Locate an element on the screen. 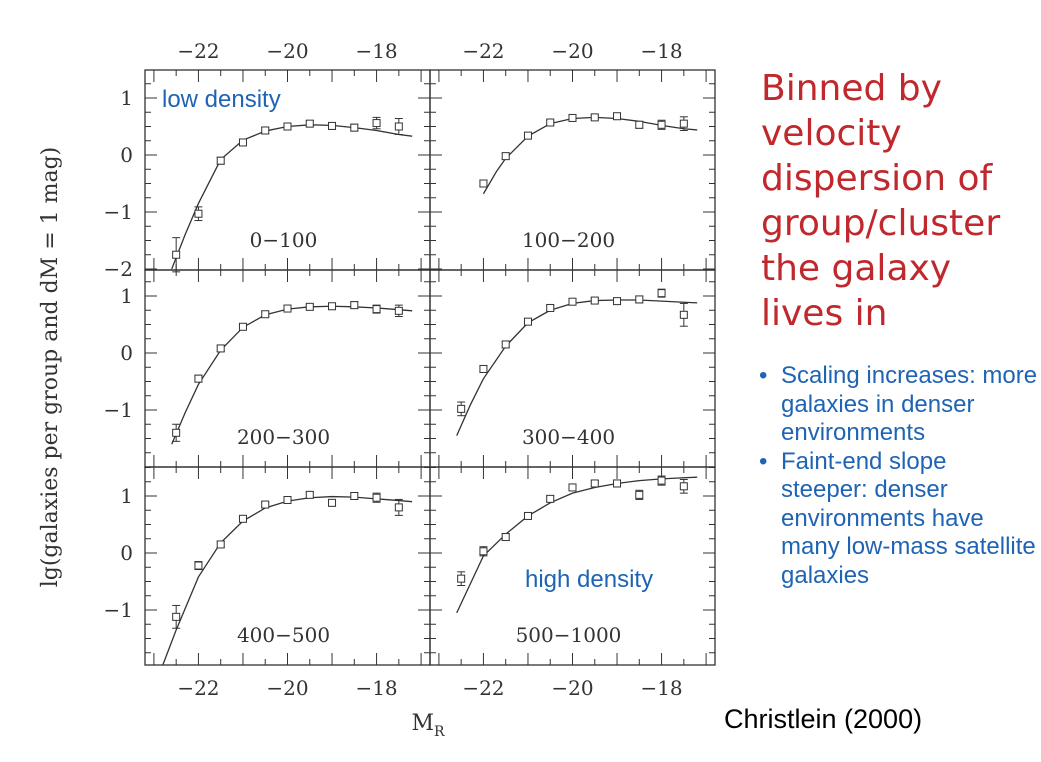 Image resolution: width=1041 pixels, height=762 pixels. slide-title-line: velocity is located at coordinates (831, 133).